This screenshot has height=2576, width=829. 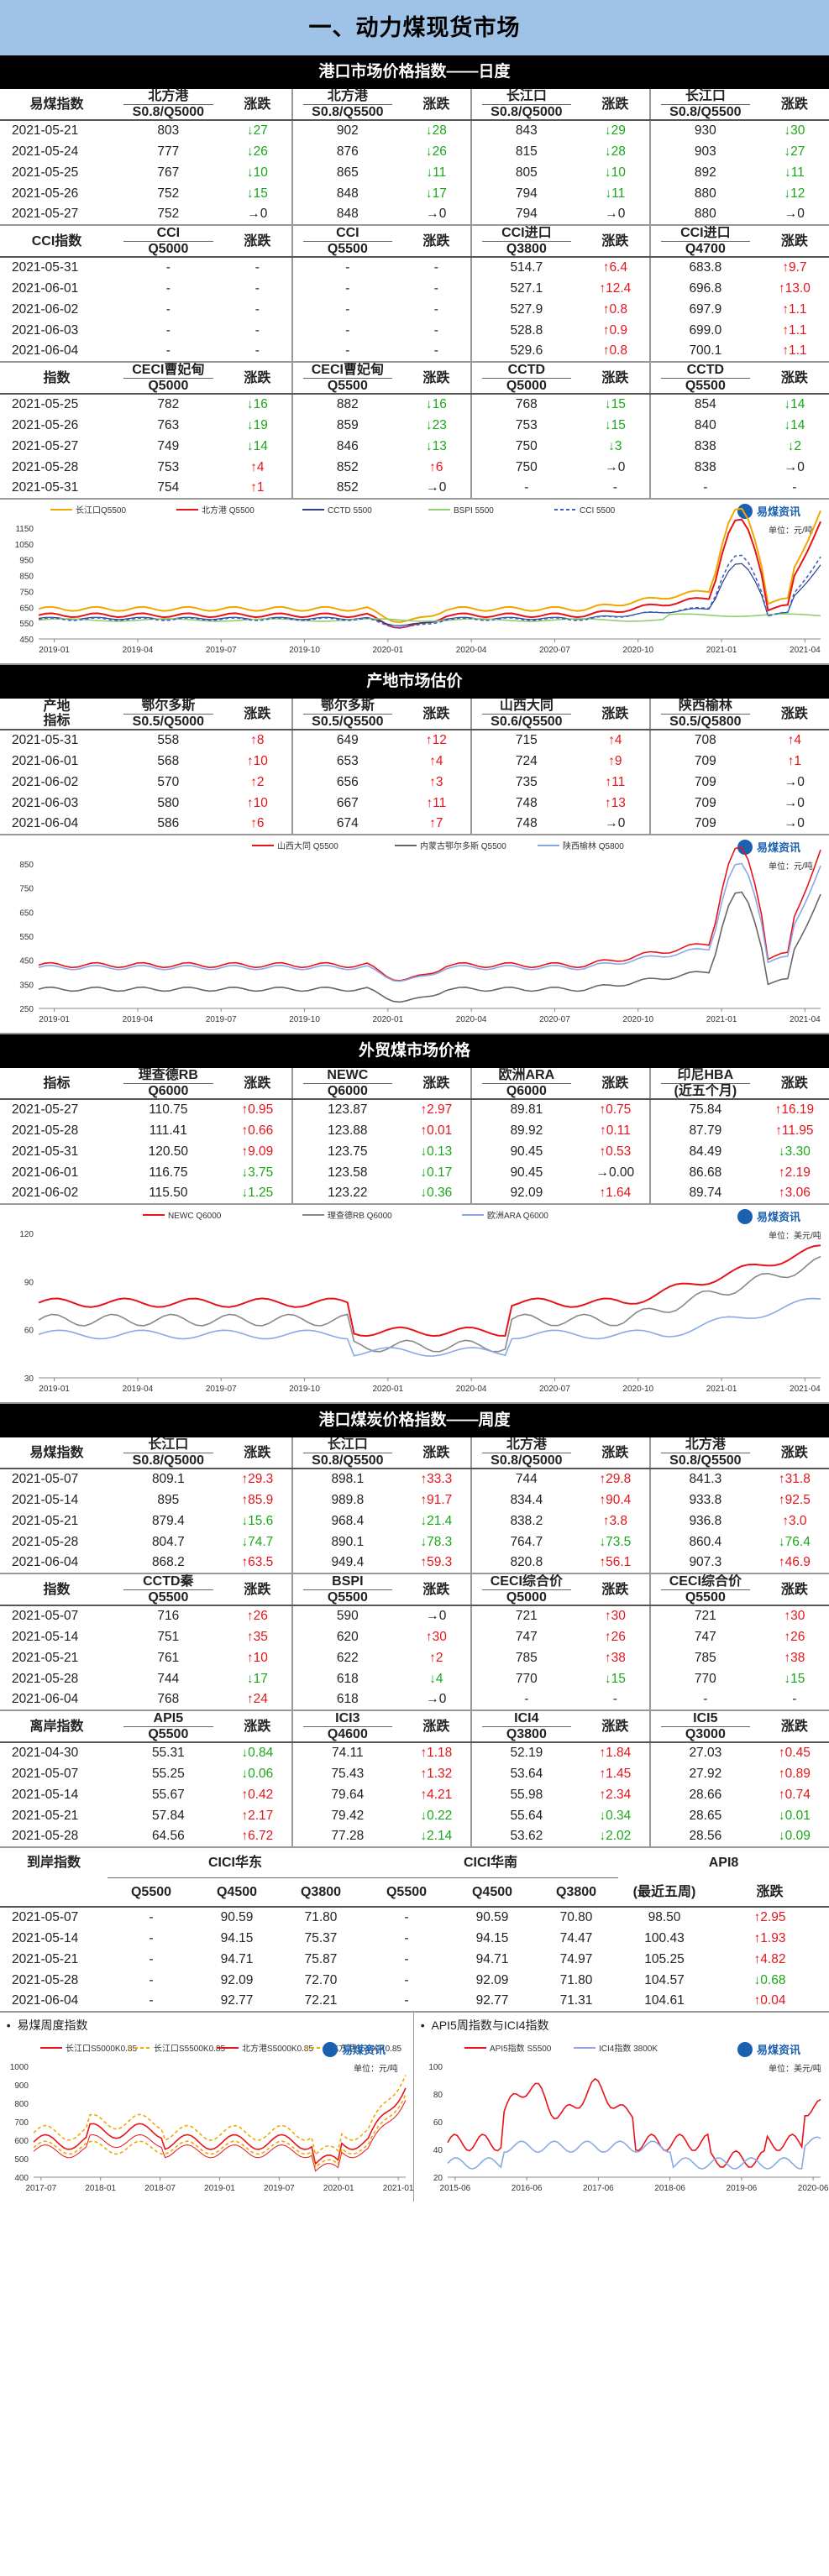 What do you see at coordinates (525, 379) in the screenshot?
I see `col-header: CCTD Q5000` at bounding box center [525, 379].